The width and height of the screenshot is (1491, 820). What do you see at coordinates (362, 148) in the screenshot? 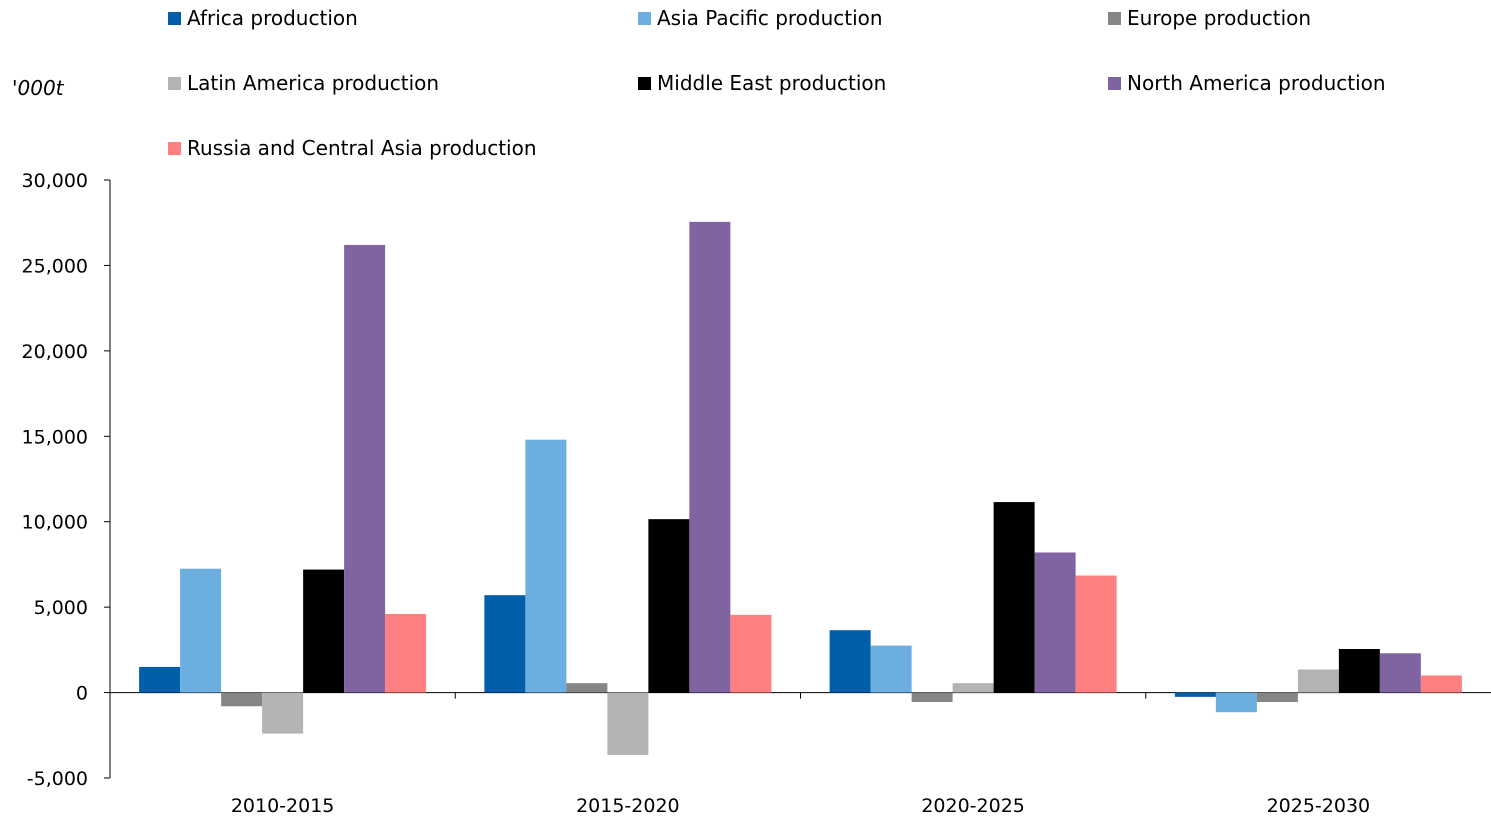
I see `legend-label: Russia and Central Asia production` at bounding box center [362, 148].